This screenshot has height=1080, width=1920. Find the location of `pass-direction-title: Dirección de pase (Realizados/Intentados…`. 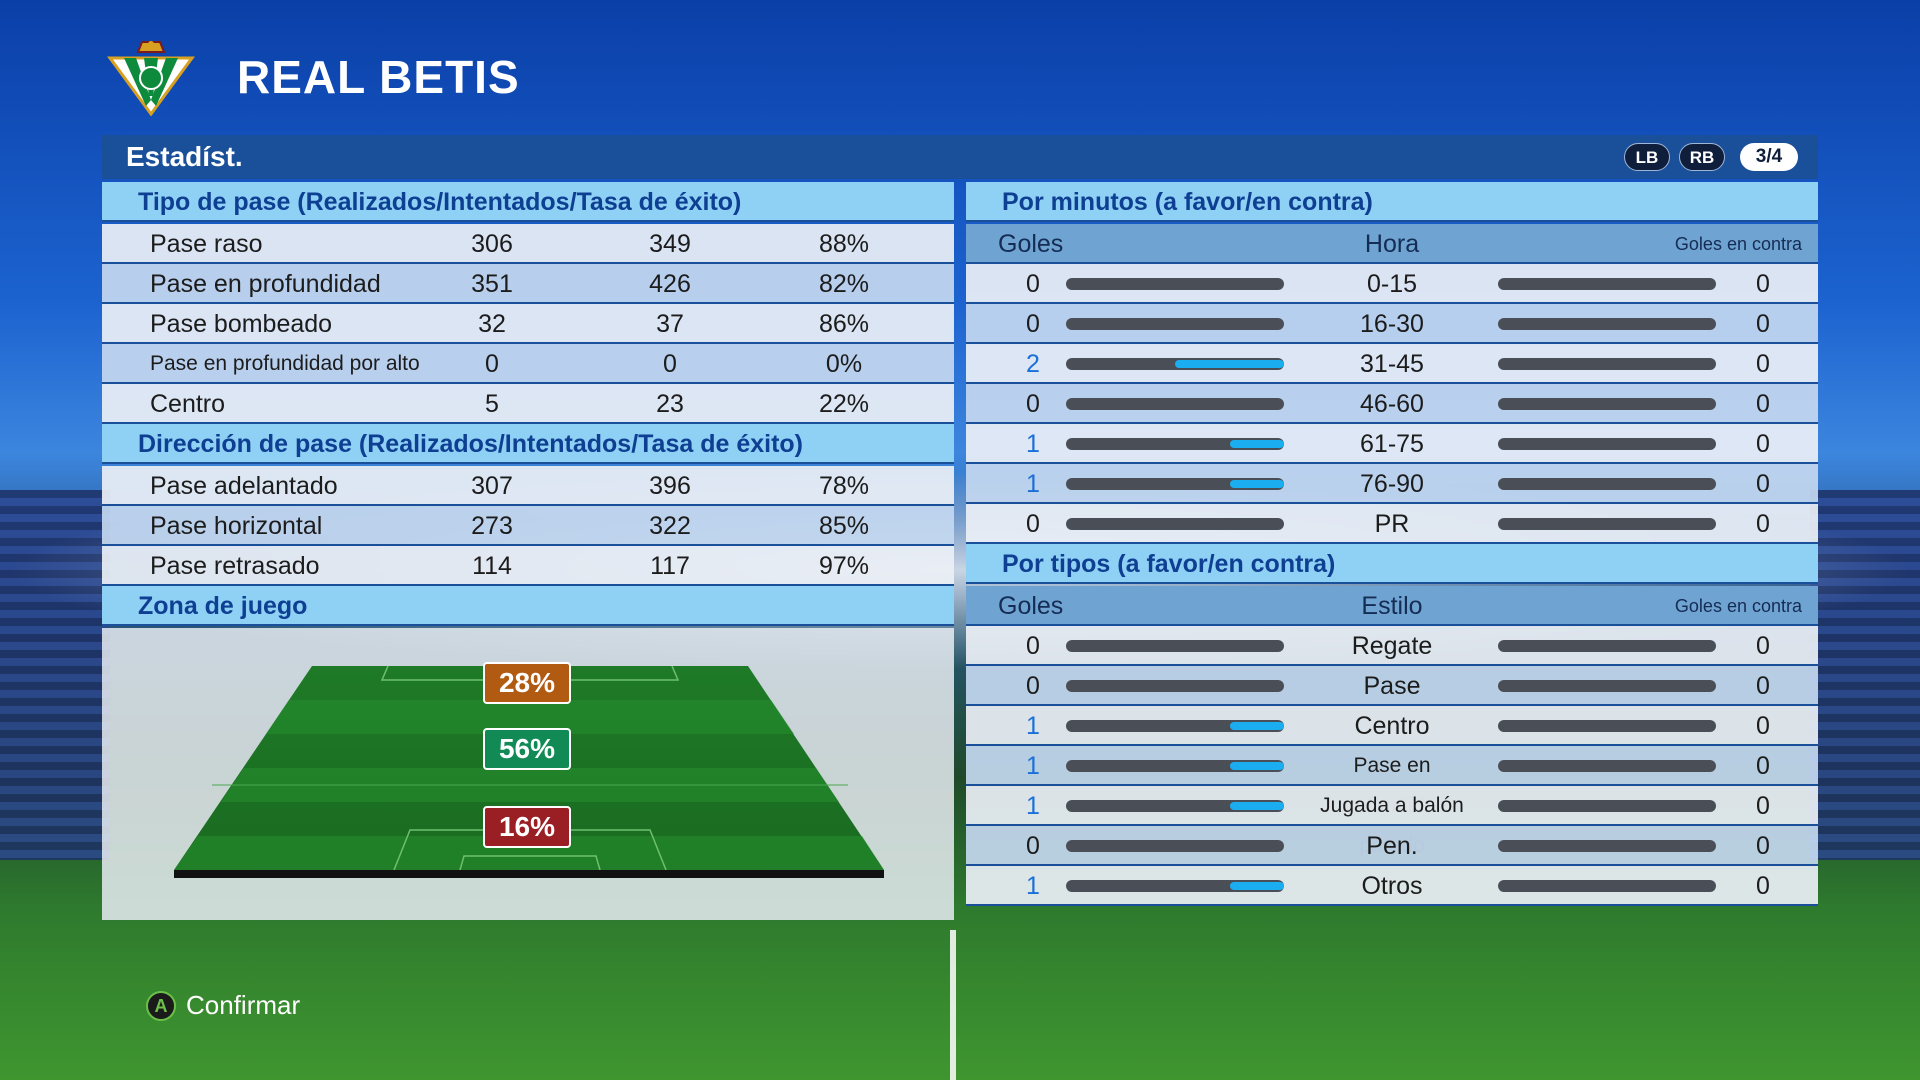

pass-direction-title: Dirección de pase (Realizados/Intentados… is located at coordinates (528, 444).